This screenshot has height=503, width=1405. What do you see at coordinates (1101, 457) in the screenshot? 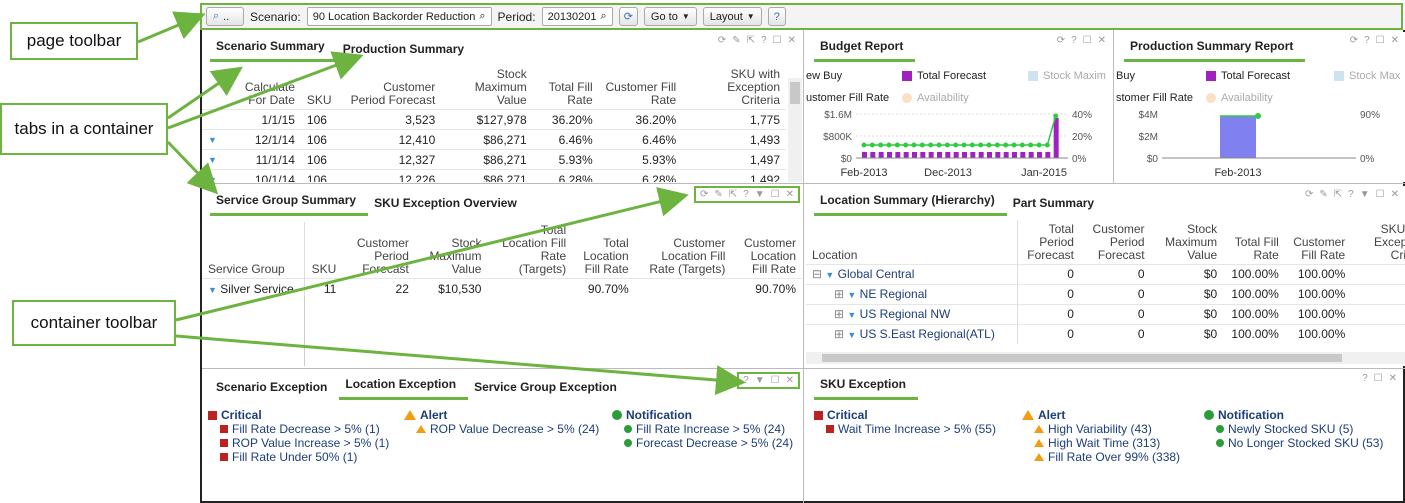
I see `exception-item: Fill Rate Over 99% (338)` at bounding box center [1101, 457].